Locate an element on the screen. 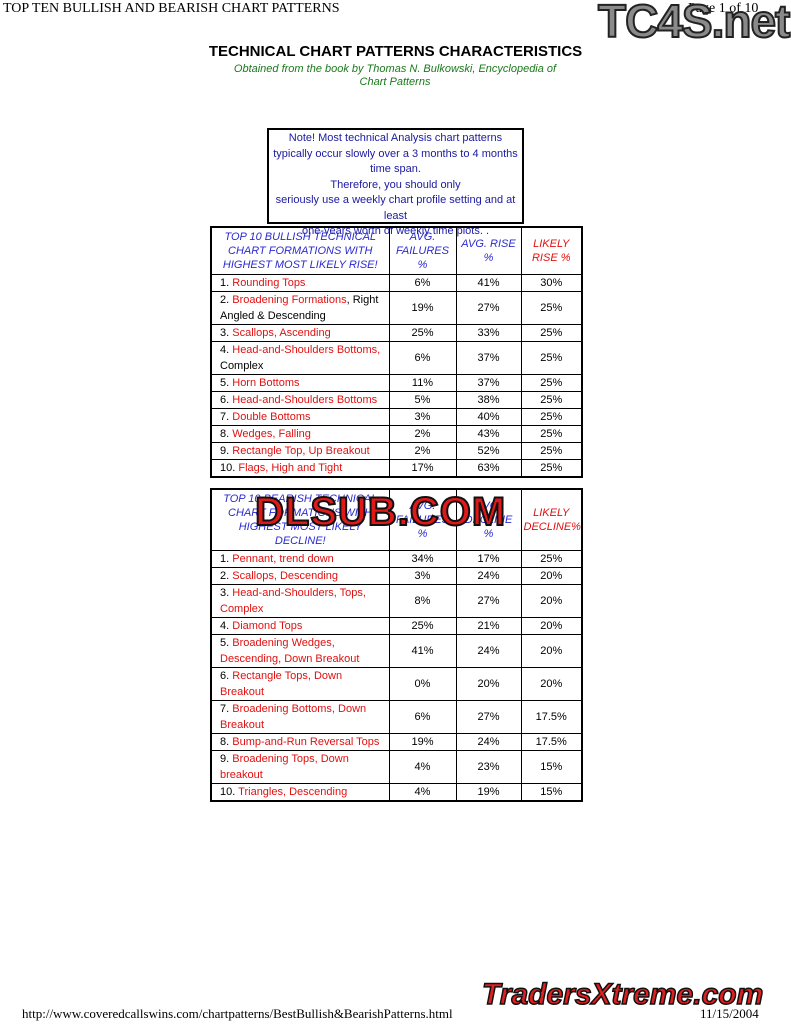 This screenshot has width=791, height=1024. pattern-detail: , Right Angled & Descending is located at coordinates (299, 308).